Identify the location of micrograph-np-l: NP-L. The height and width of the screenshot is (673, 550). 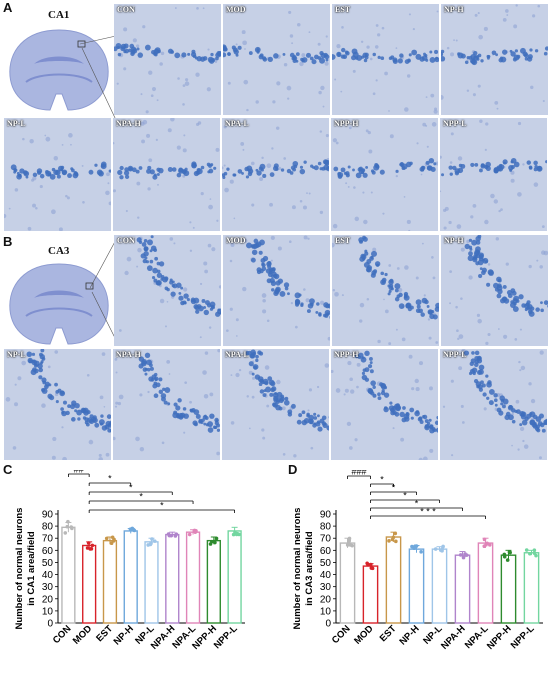
(57, 174).